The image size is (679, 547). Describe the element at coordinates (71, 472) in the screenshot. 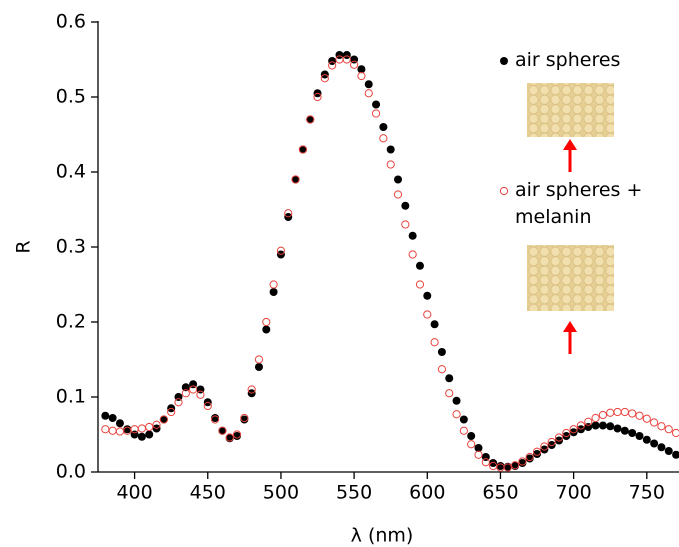

I see `y-tick-label: 0.0` at that location.